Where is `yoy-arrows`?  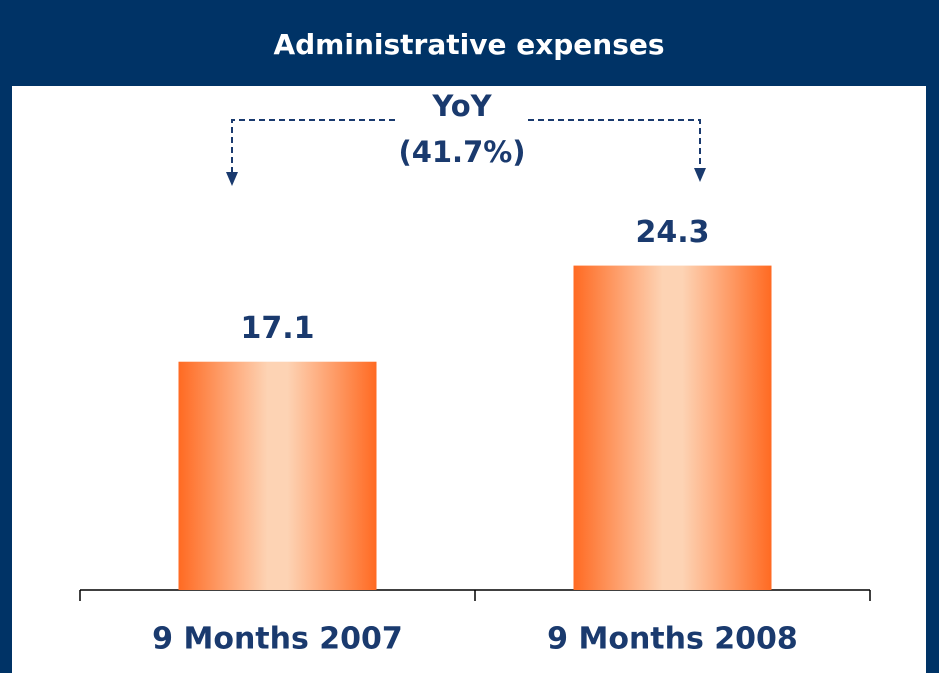 yoy-arrows is located at coordinates (466, 145).